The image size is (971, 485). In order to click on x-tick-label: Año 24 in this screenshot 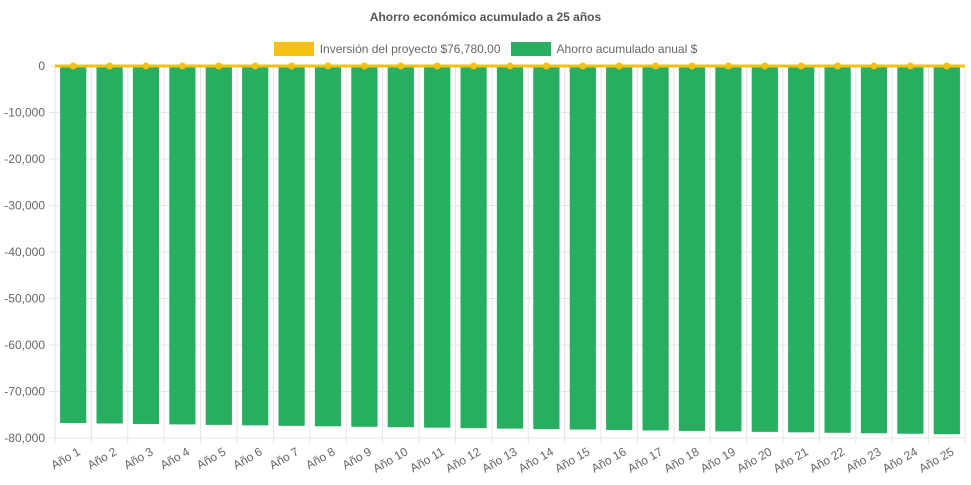, I will do `click(900, 459)`.